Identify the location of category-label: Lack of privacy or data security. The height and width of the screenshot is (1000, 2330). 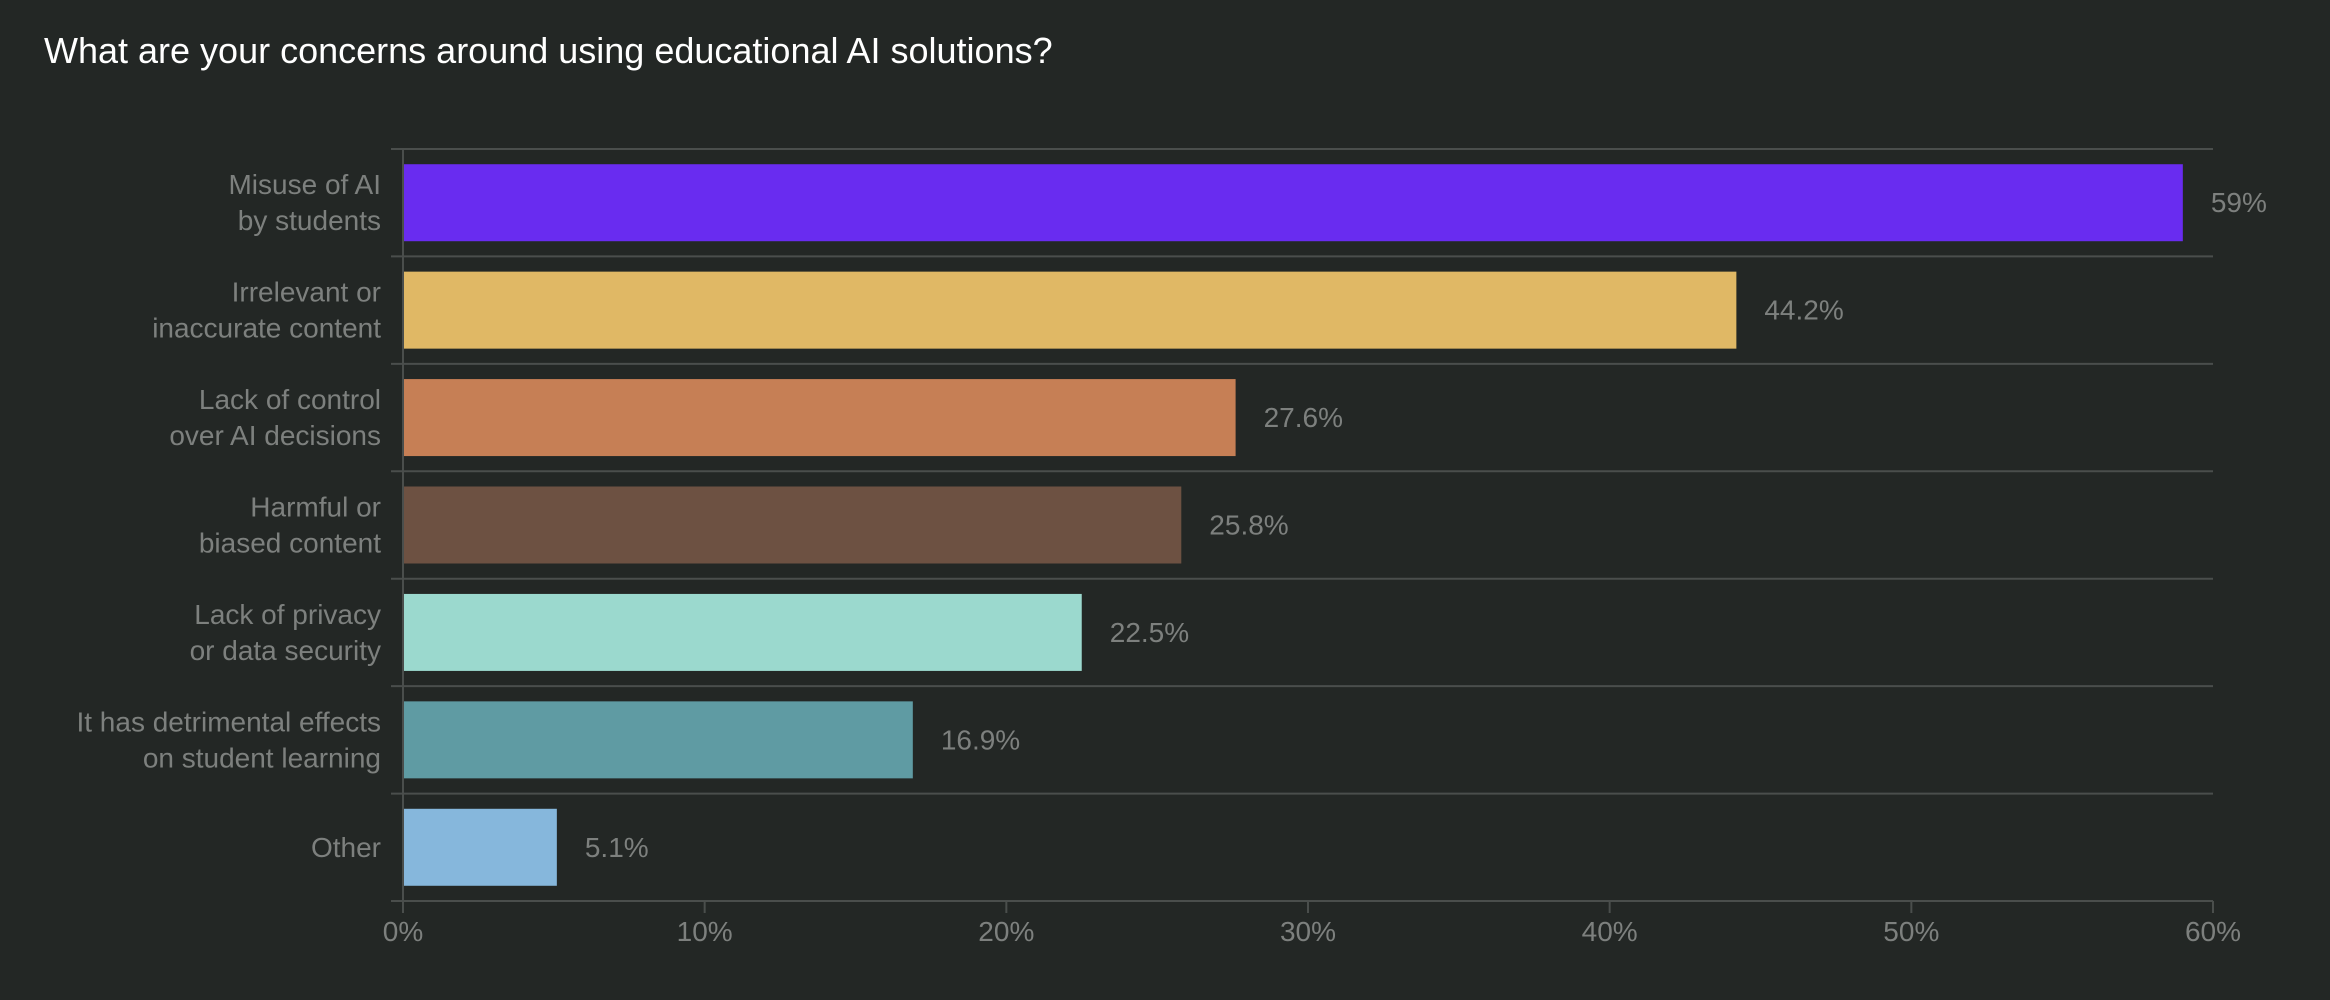
(285, 632).